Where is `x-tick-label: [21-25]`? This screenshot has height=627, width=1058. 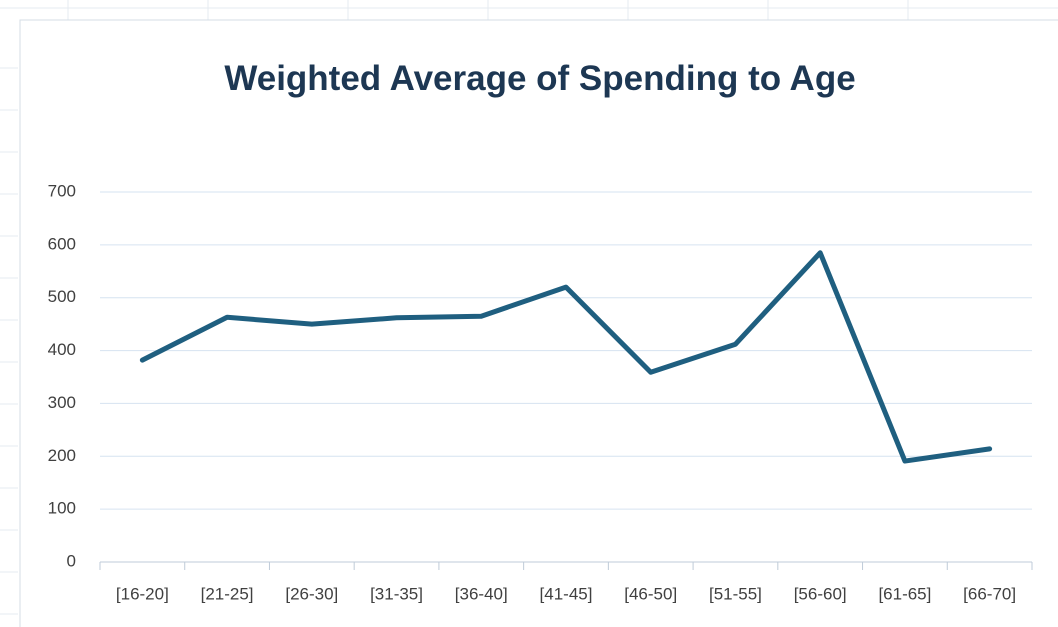 x-tick-label: [21-25] is located at coordinates (227, 593).